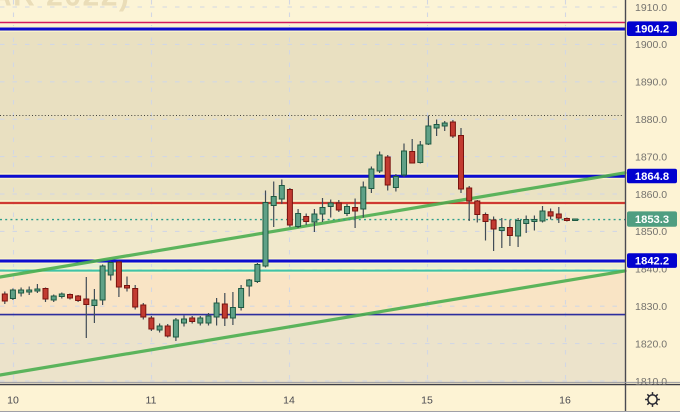  I want to click on svg-text: 1870.0, so click(651, 157).